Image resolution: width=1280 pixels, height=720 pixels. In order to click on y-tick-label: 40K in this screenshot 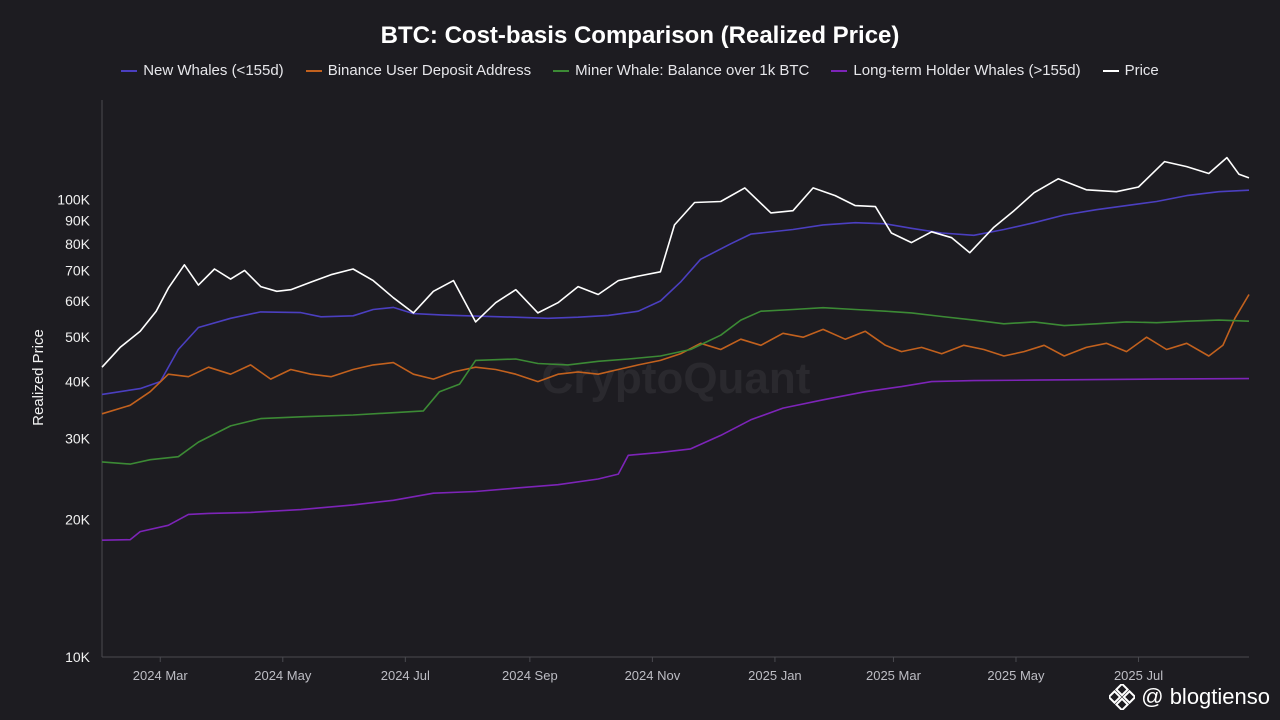, I will do `click(78, 382)`.